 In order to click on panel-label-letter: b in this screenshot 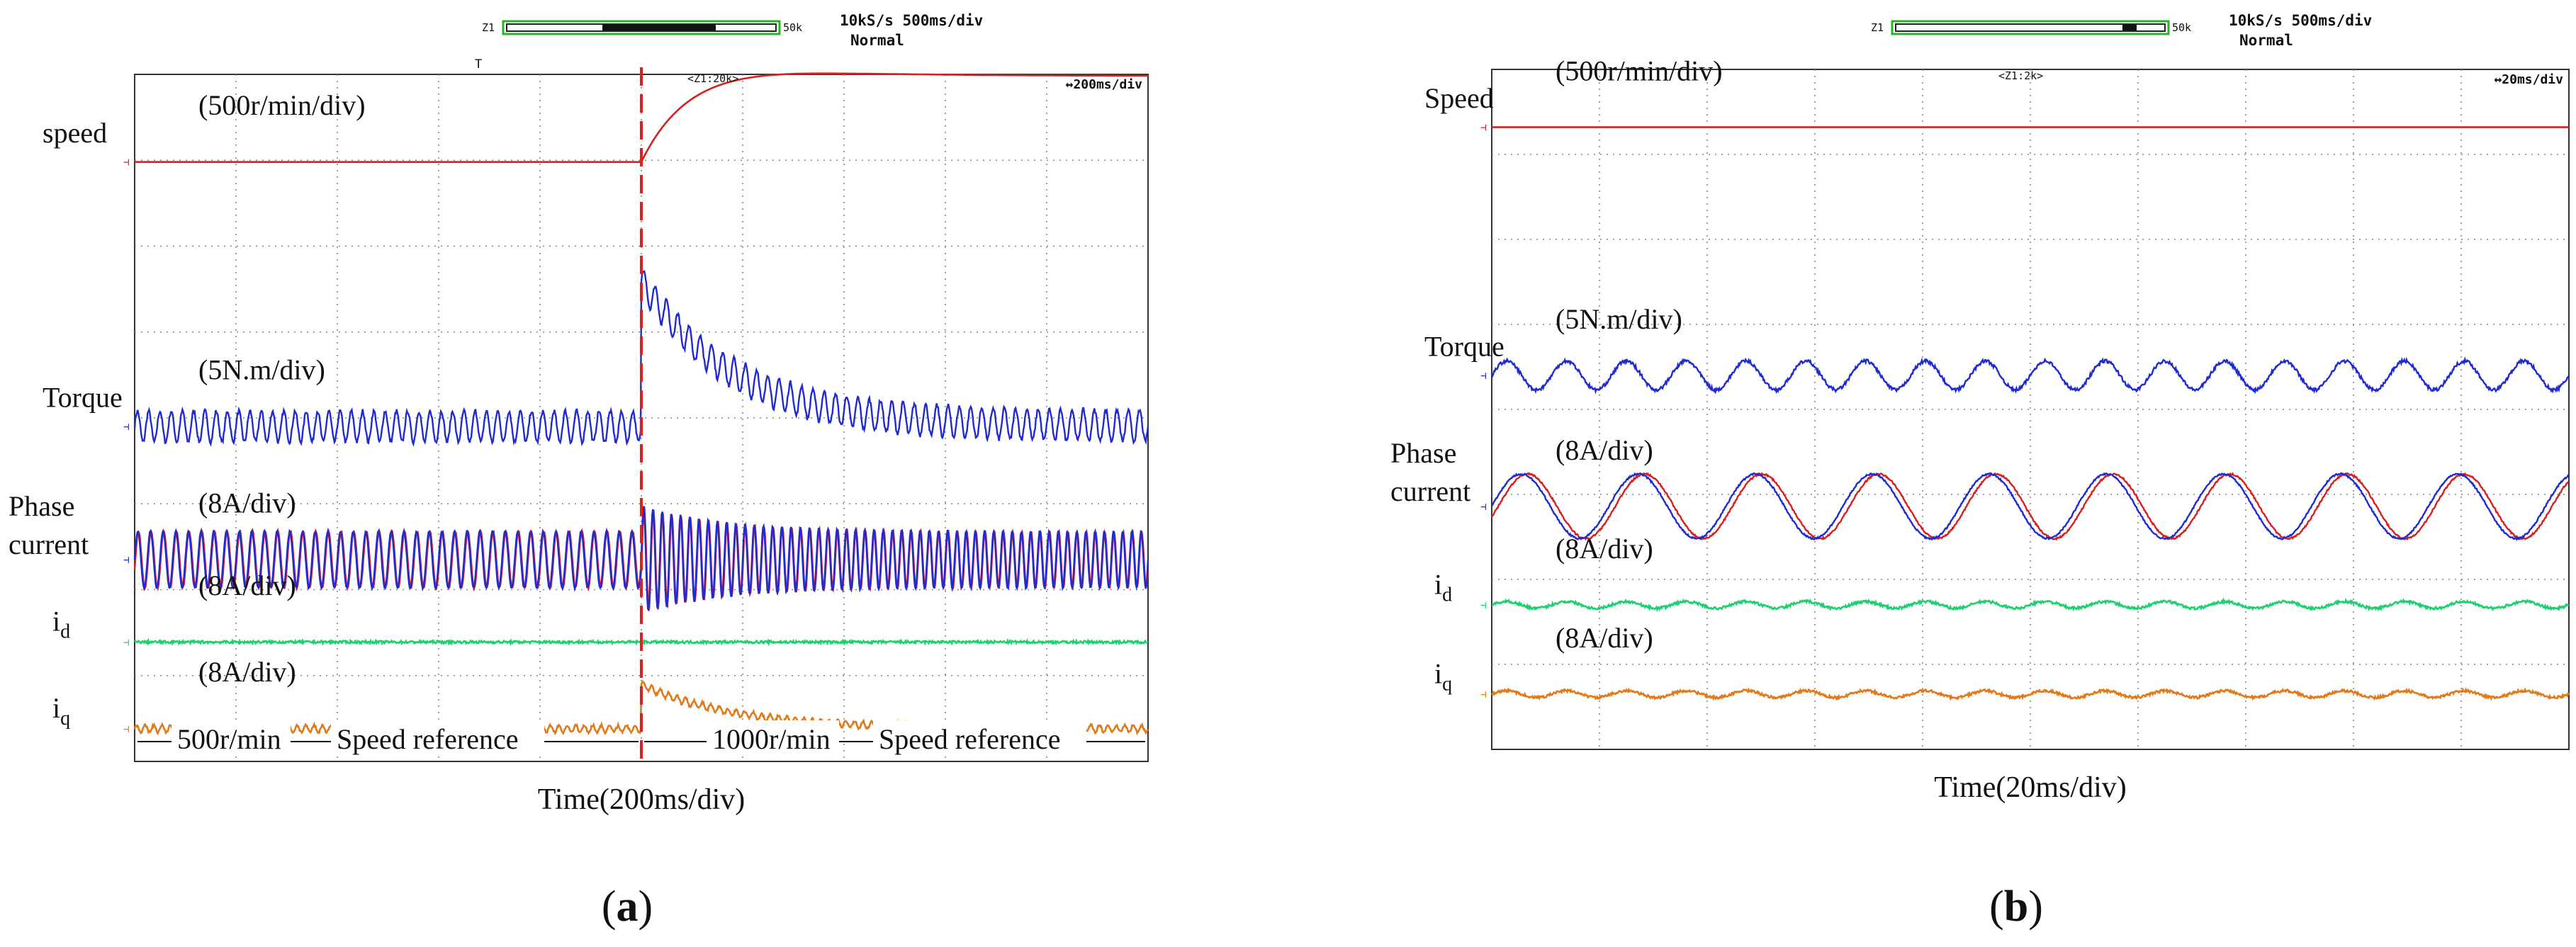, I will do `click(2016, 907)`.